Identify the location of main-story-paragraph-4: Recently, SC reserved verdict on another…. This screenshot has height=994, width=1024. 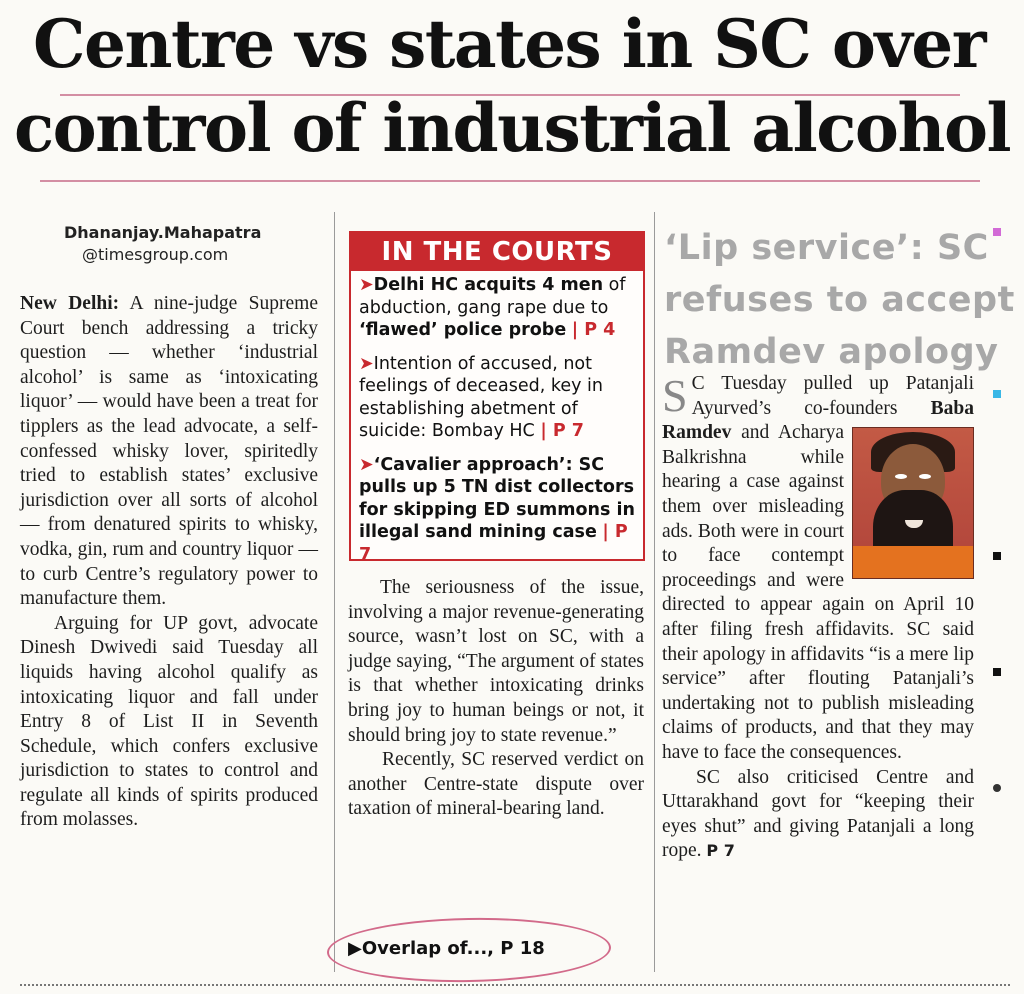
(496, 784).